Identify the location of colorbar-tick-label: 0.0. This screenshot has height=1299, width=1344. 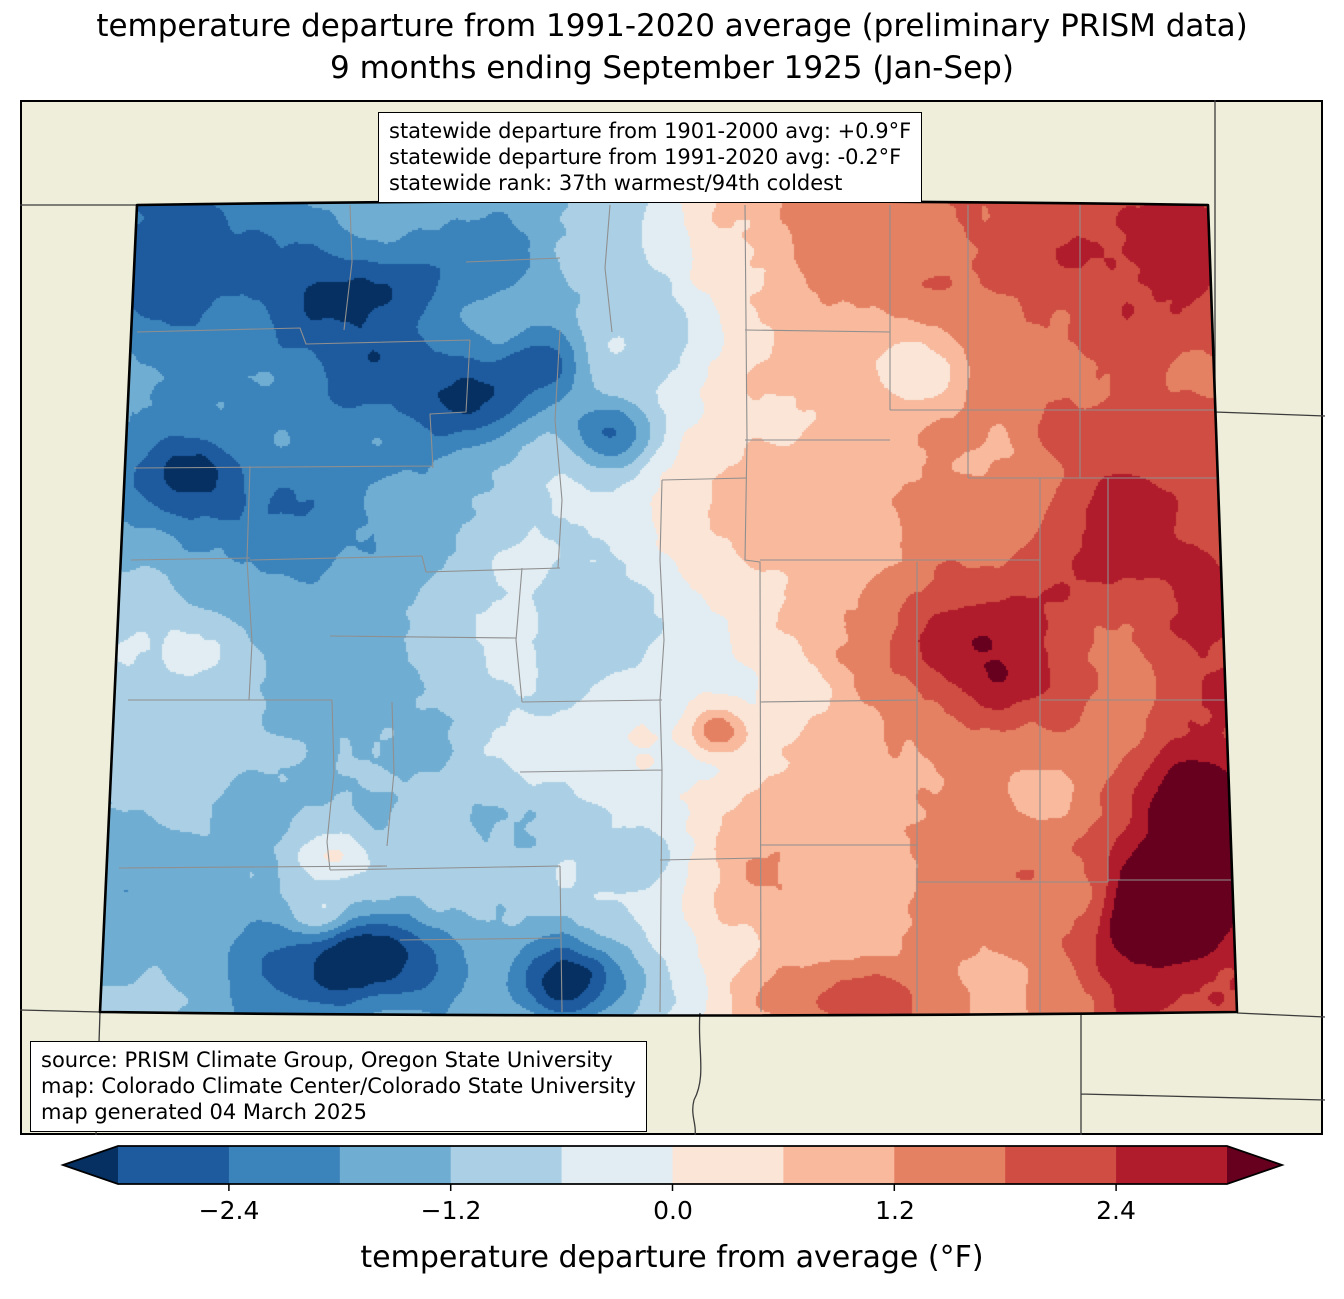
(673, 1210).